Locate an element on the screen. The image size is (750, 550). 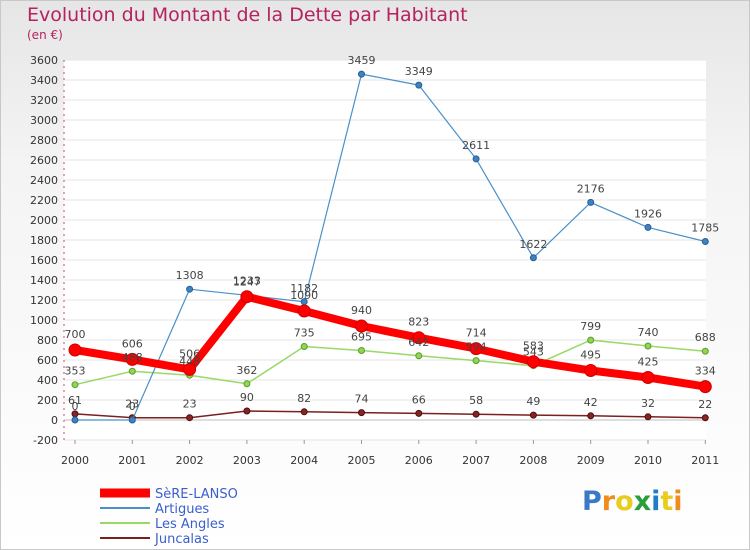
data-label: 543 is located at coordinates (533, 352).